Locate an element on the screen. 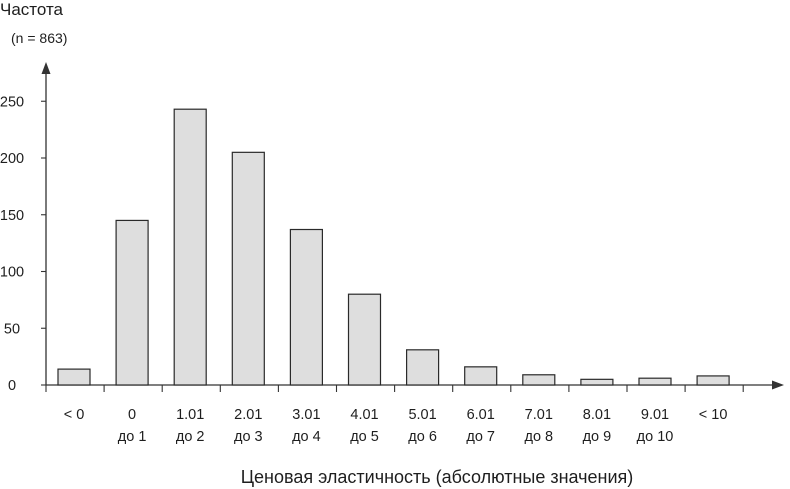 This screenshot has width=790, height=489. x-tick-label-line1: 3.01 is located at coordinates (306, 415).